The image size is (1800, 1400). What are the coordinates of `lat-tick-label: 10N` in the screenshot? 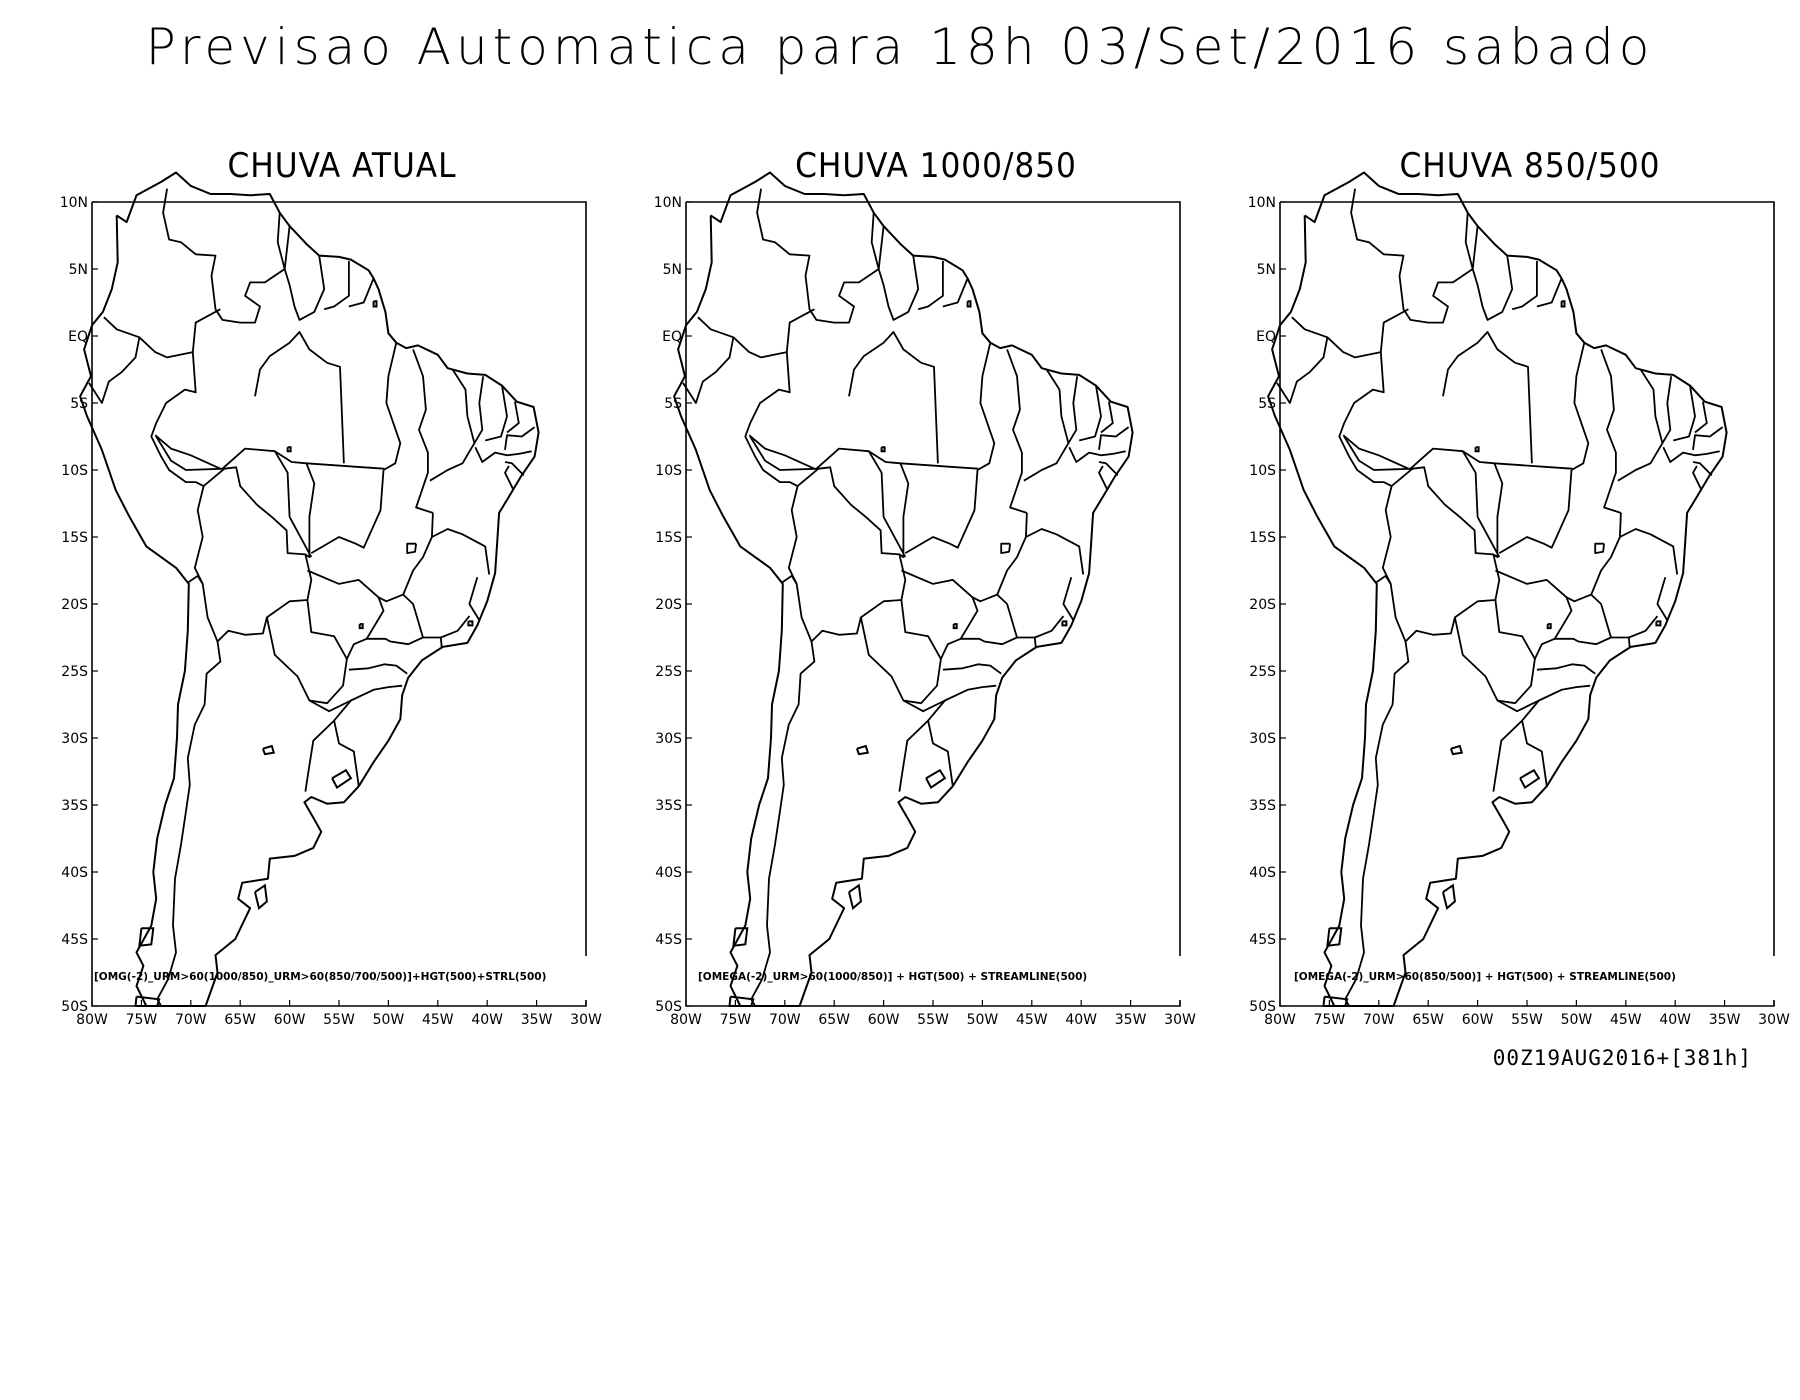 It's located at (74, 203).